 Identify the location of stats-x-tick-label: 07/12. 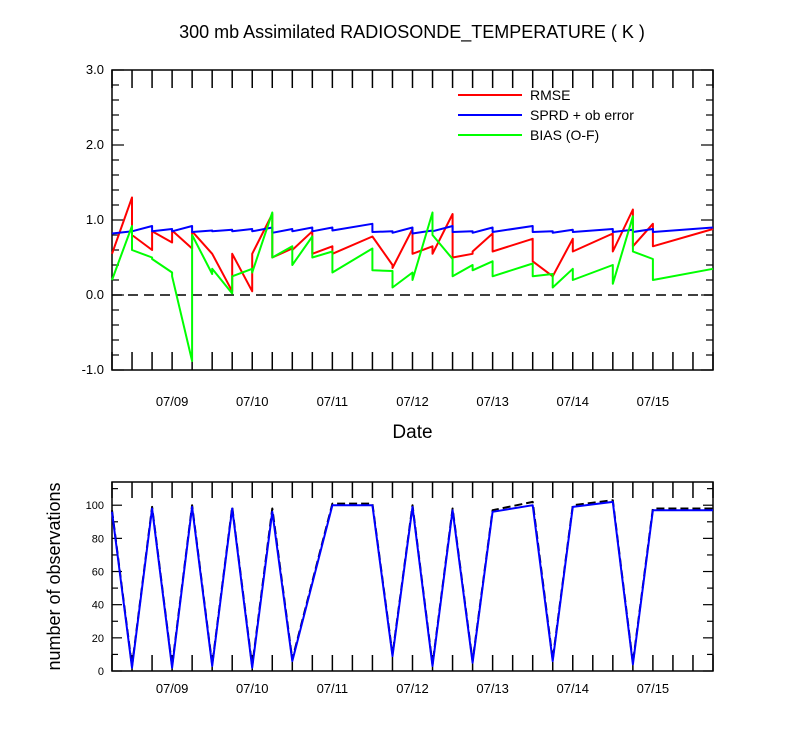
(412, 401).